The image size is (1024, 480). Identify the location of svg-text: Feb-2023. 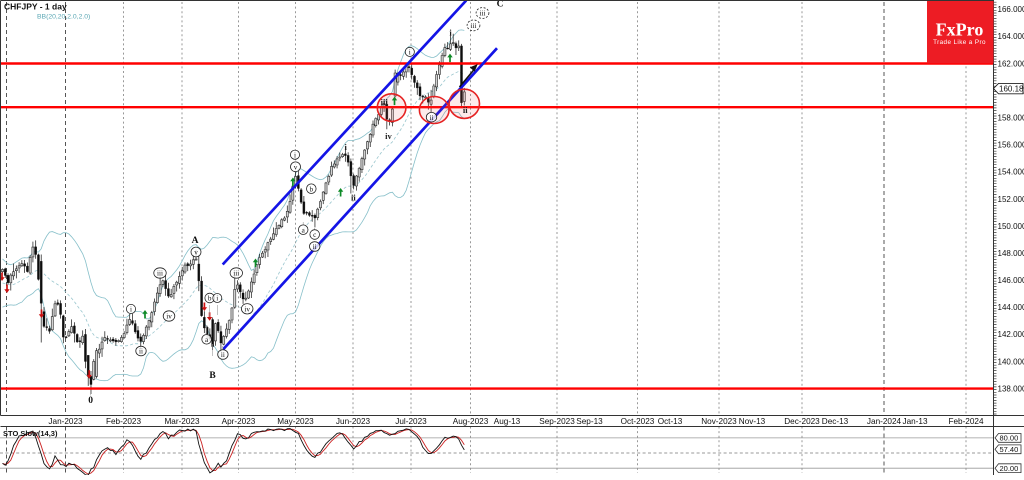
(123, 421).